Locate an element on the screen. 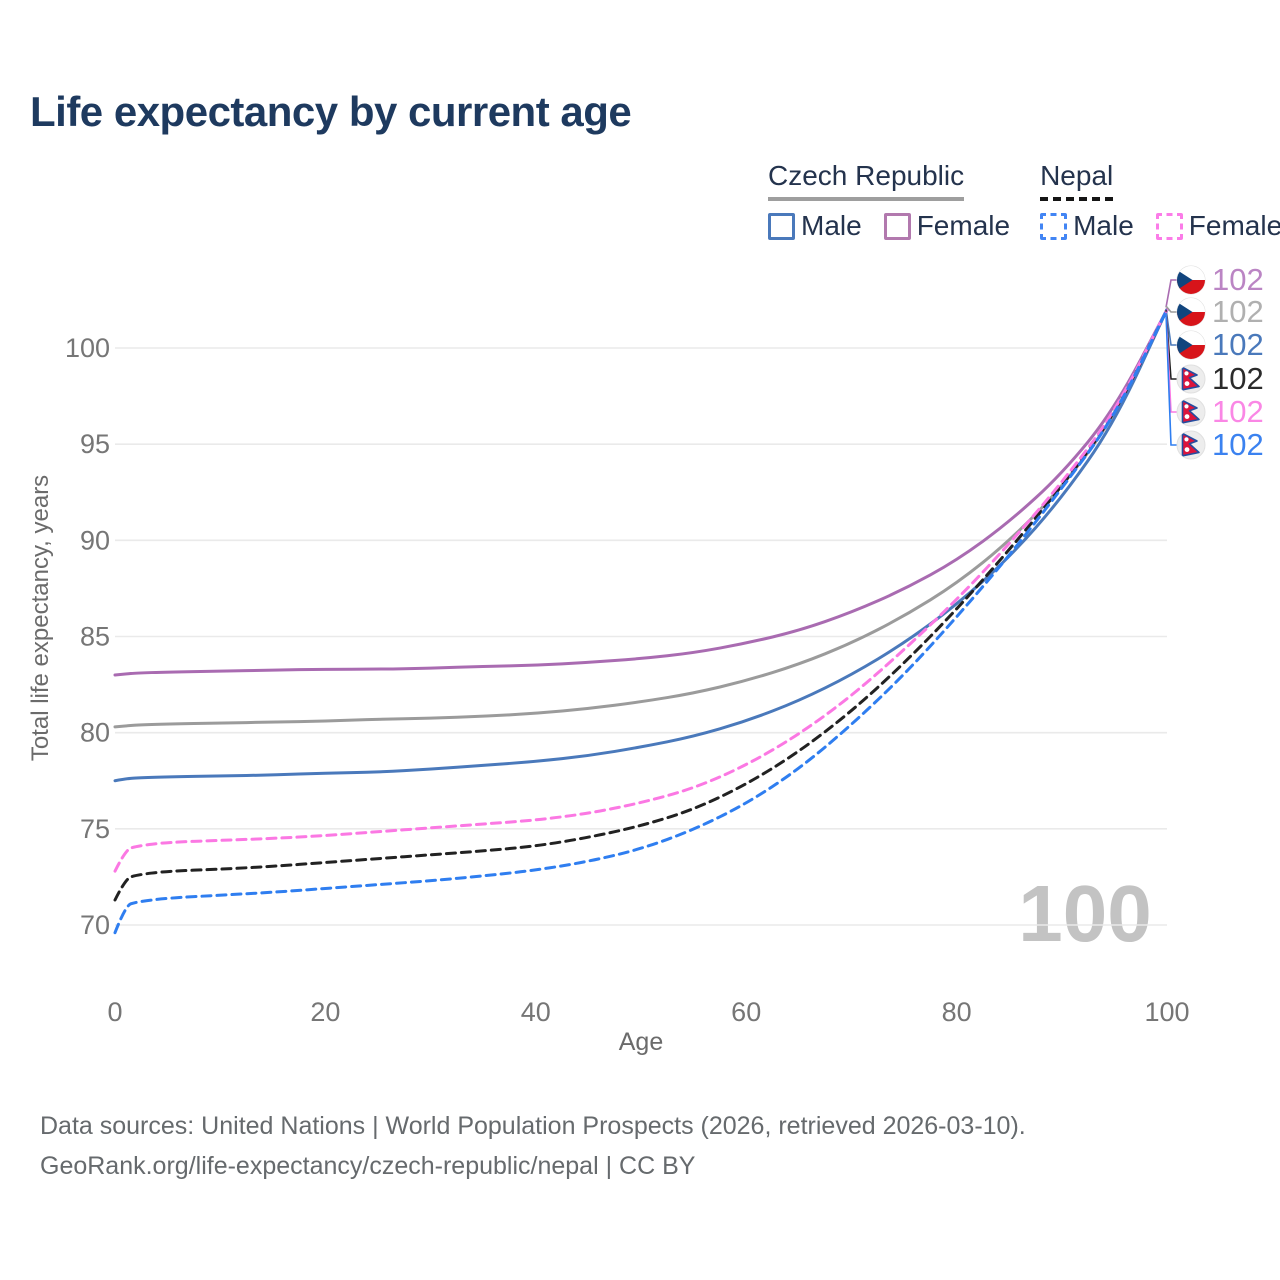 The image size is (1280, 1280). legend-group-czech-republic: Czech Republic Male Female is located at coordinates (889, 201).